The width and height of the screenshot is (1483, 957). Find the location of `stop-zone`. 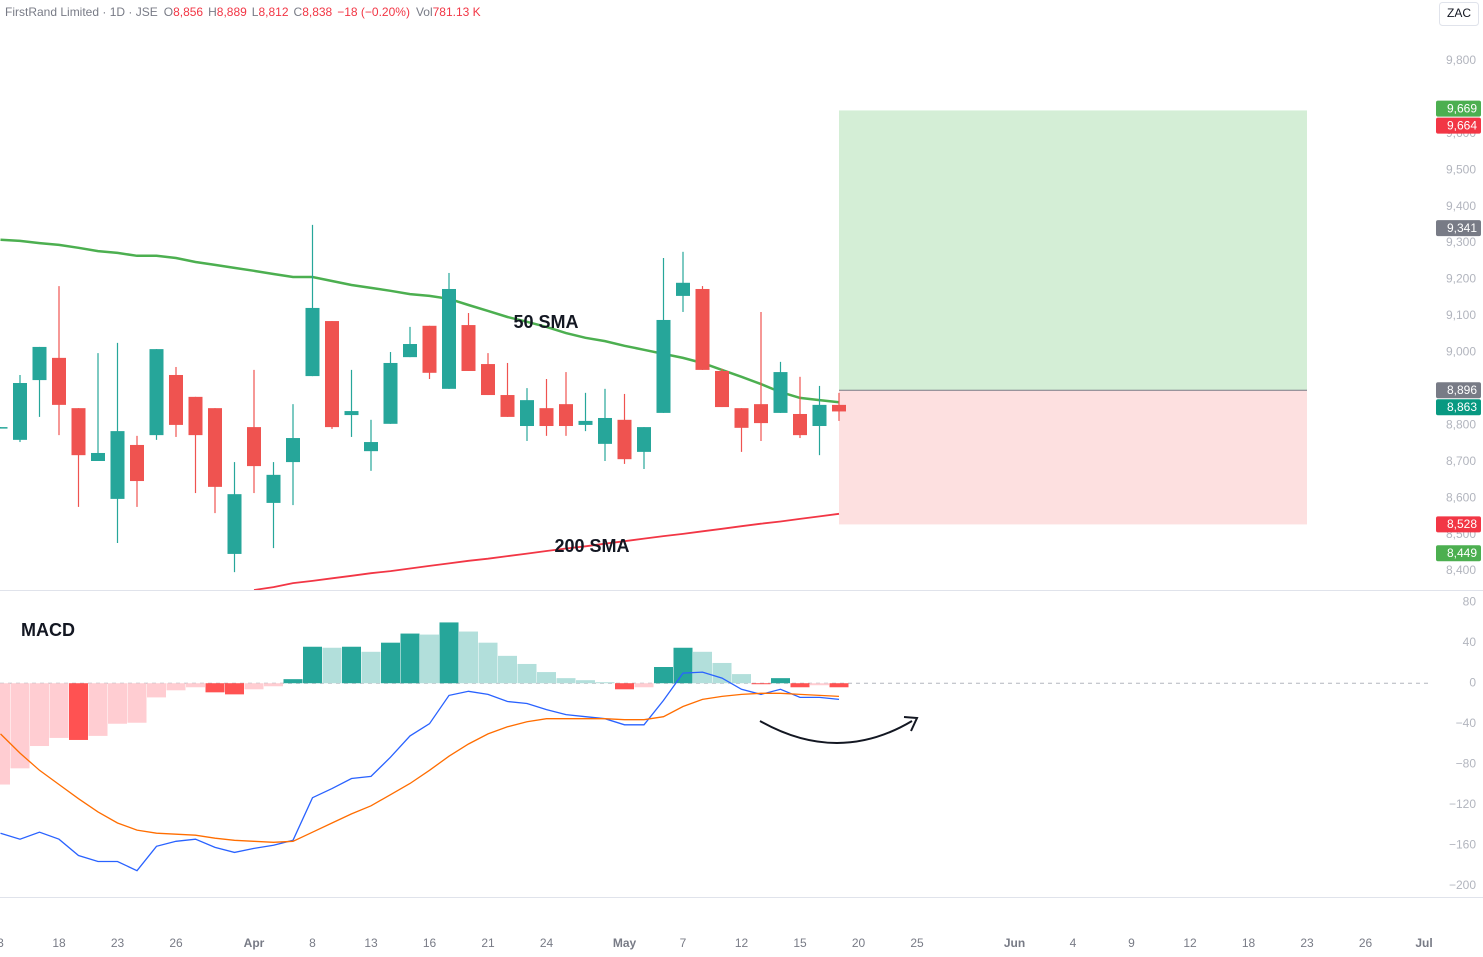

stop-zone is located at coordinates (1073, 457).